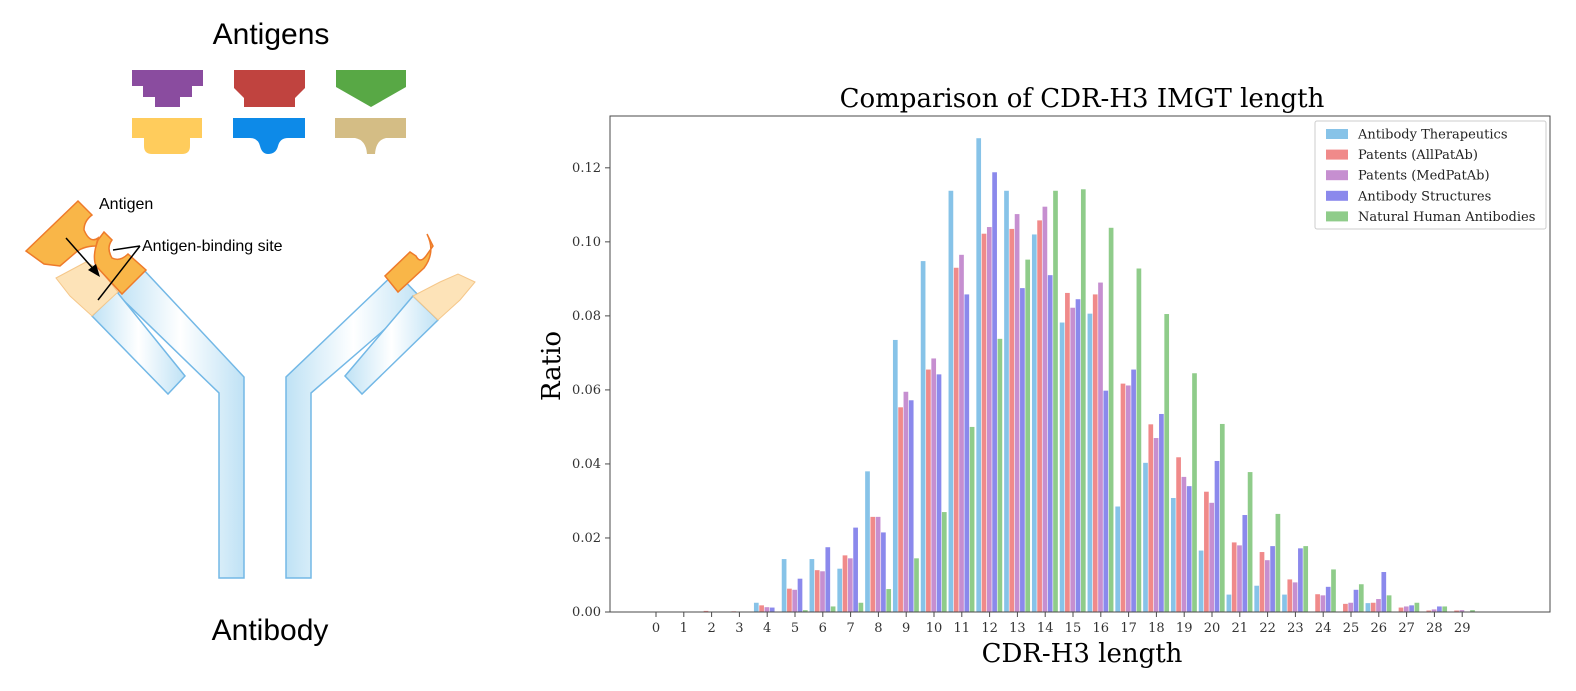 This screenshot has height=691, width=1576. Describe the element at coordinates (711, 628) in the screenshot. I see `x-tick-label: 2` at that location.